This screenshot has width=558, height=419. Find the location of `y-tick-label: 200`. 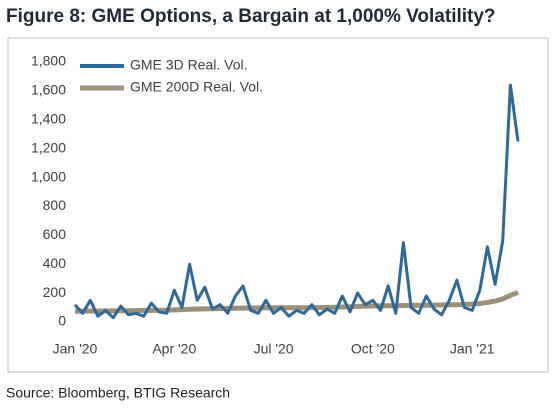

y-tick-label: 200 is located at coordinates (55, 292).